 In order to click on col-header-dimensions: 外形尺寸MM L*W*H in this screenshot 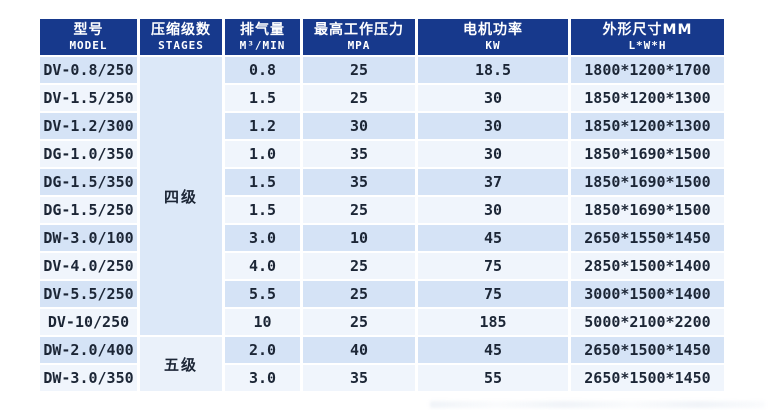, I will do `click(647, 37)`.